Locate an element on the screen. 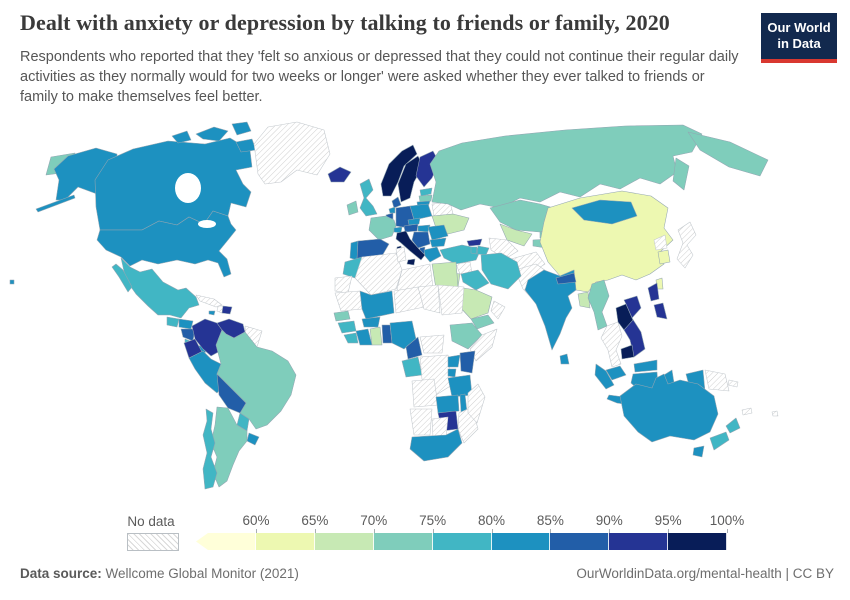 The image size is (850, 600). country-cambodia is located at coordinates (627, 352).